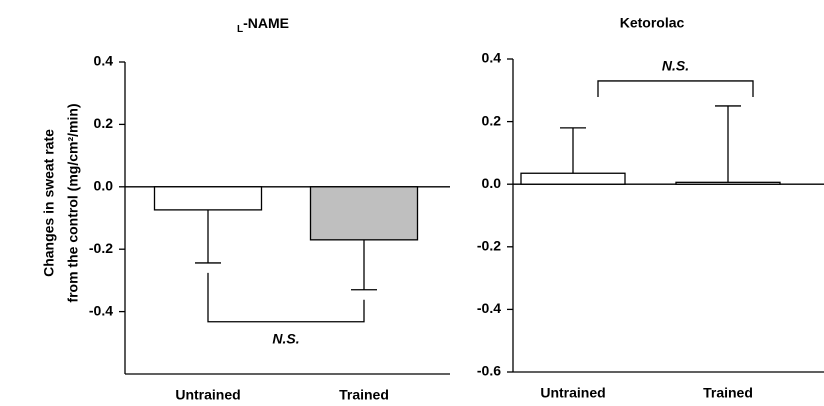 This screenshot has height=406, width=824. What do you see at coordinates (49, 203) in the screenshot?
I see `y-axis-label: Changes in sweat rate` at bounding box center [49, 203].